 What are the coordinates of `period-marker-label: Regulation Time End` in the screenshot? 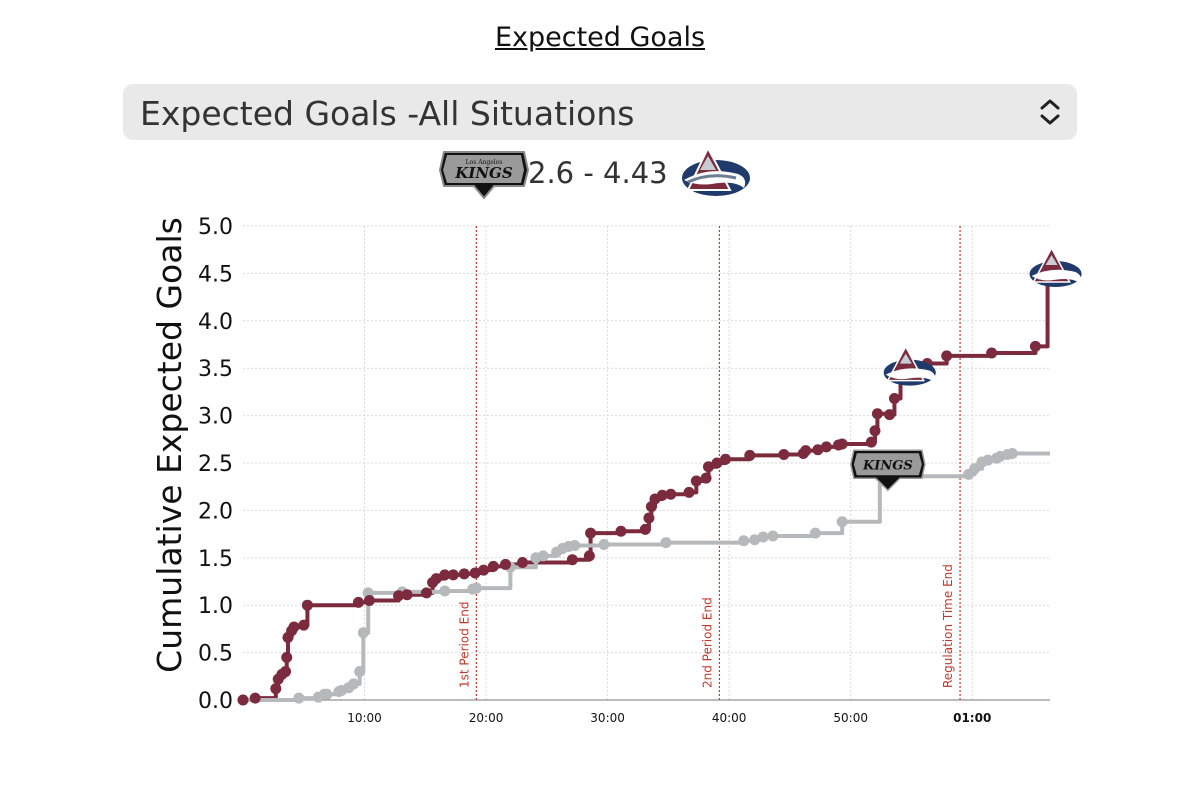 It's located at (948, 626).